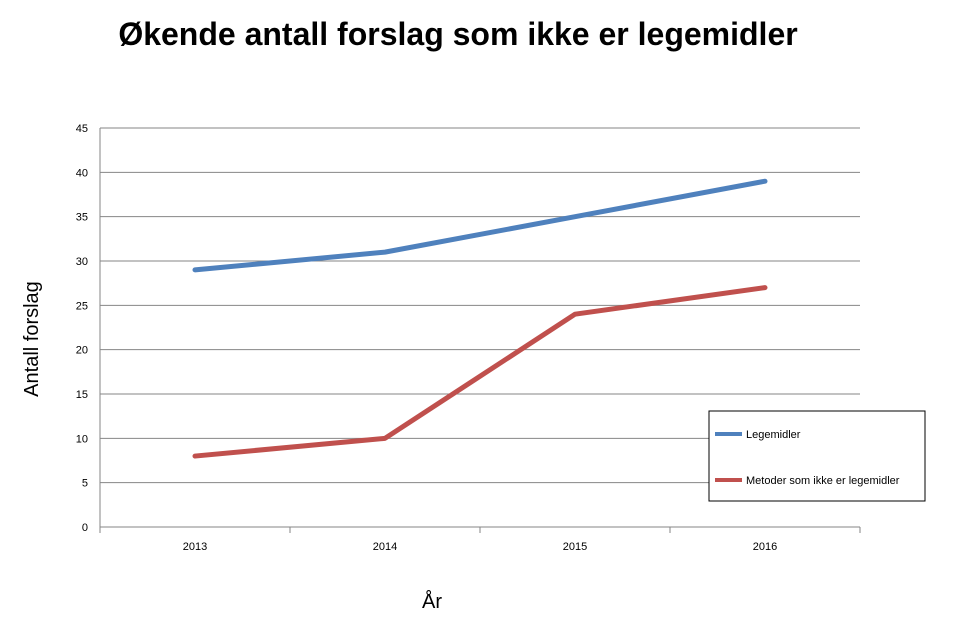  What do you see at coordinates (32, 339) in the screenshot?
I see `y-axis-title: Antall forslag` at bounding box center [32, 339].